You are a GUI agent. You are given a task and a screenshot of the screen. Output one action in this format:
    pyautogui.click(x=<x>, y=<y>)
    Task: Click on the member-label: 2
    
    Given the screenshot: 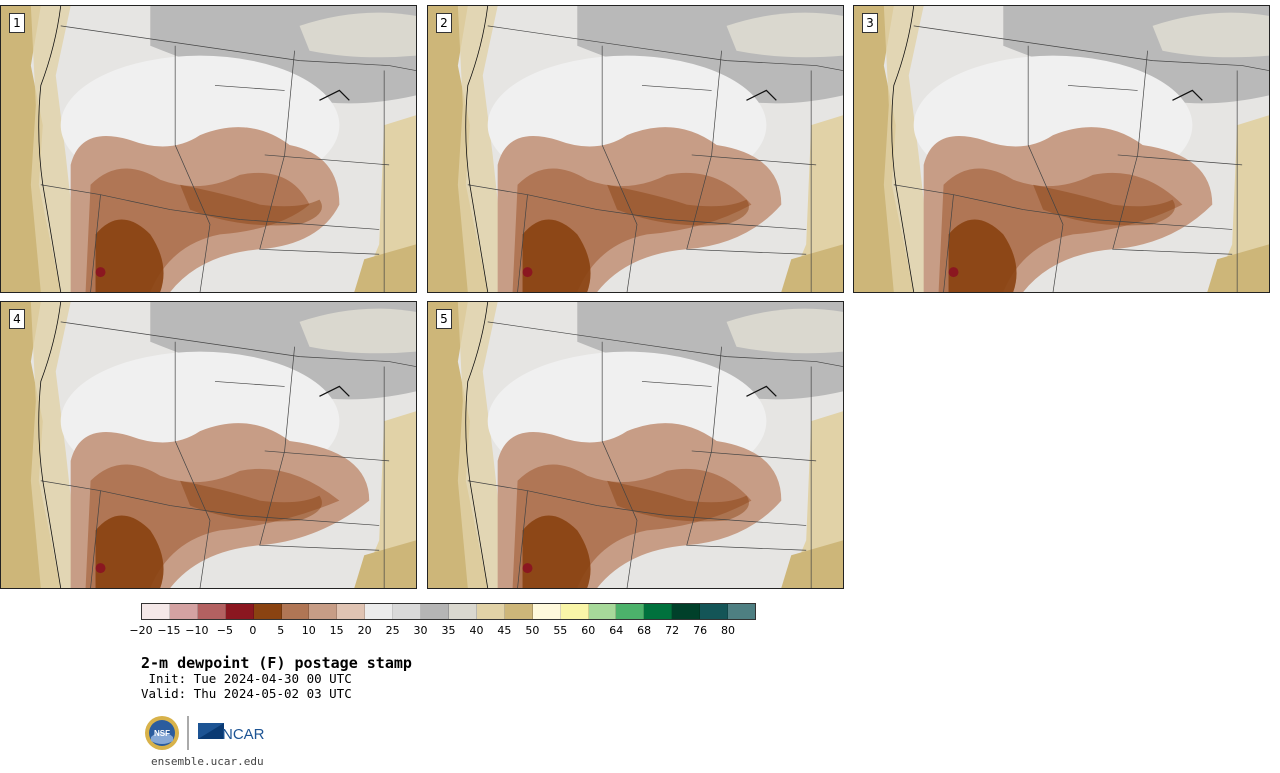 What is the action you would take?
    pyautogui.click(x=444, y=23)
    